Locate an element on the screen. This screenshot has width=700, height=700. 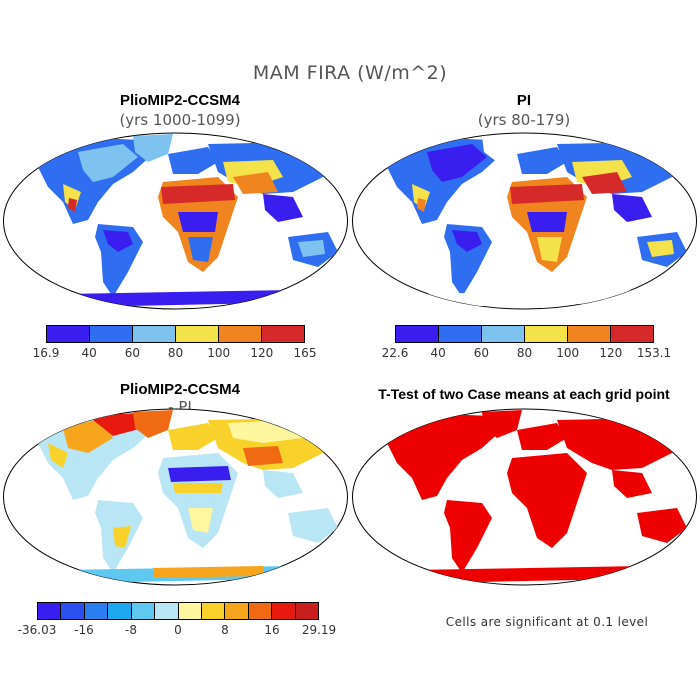
map-bottom-right is located at coordinates (524, 497).